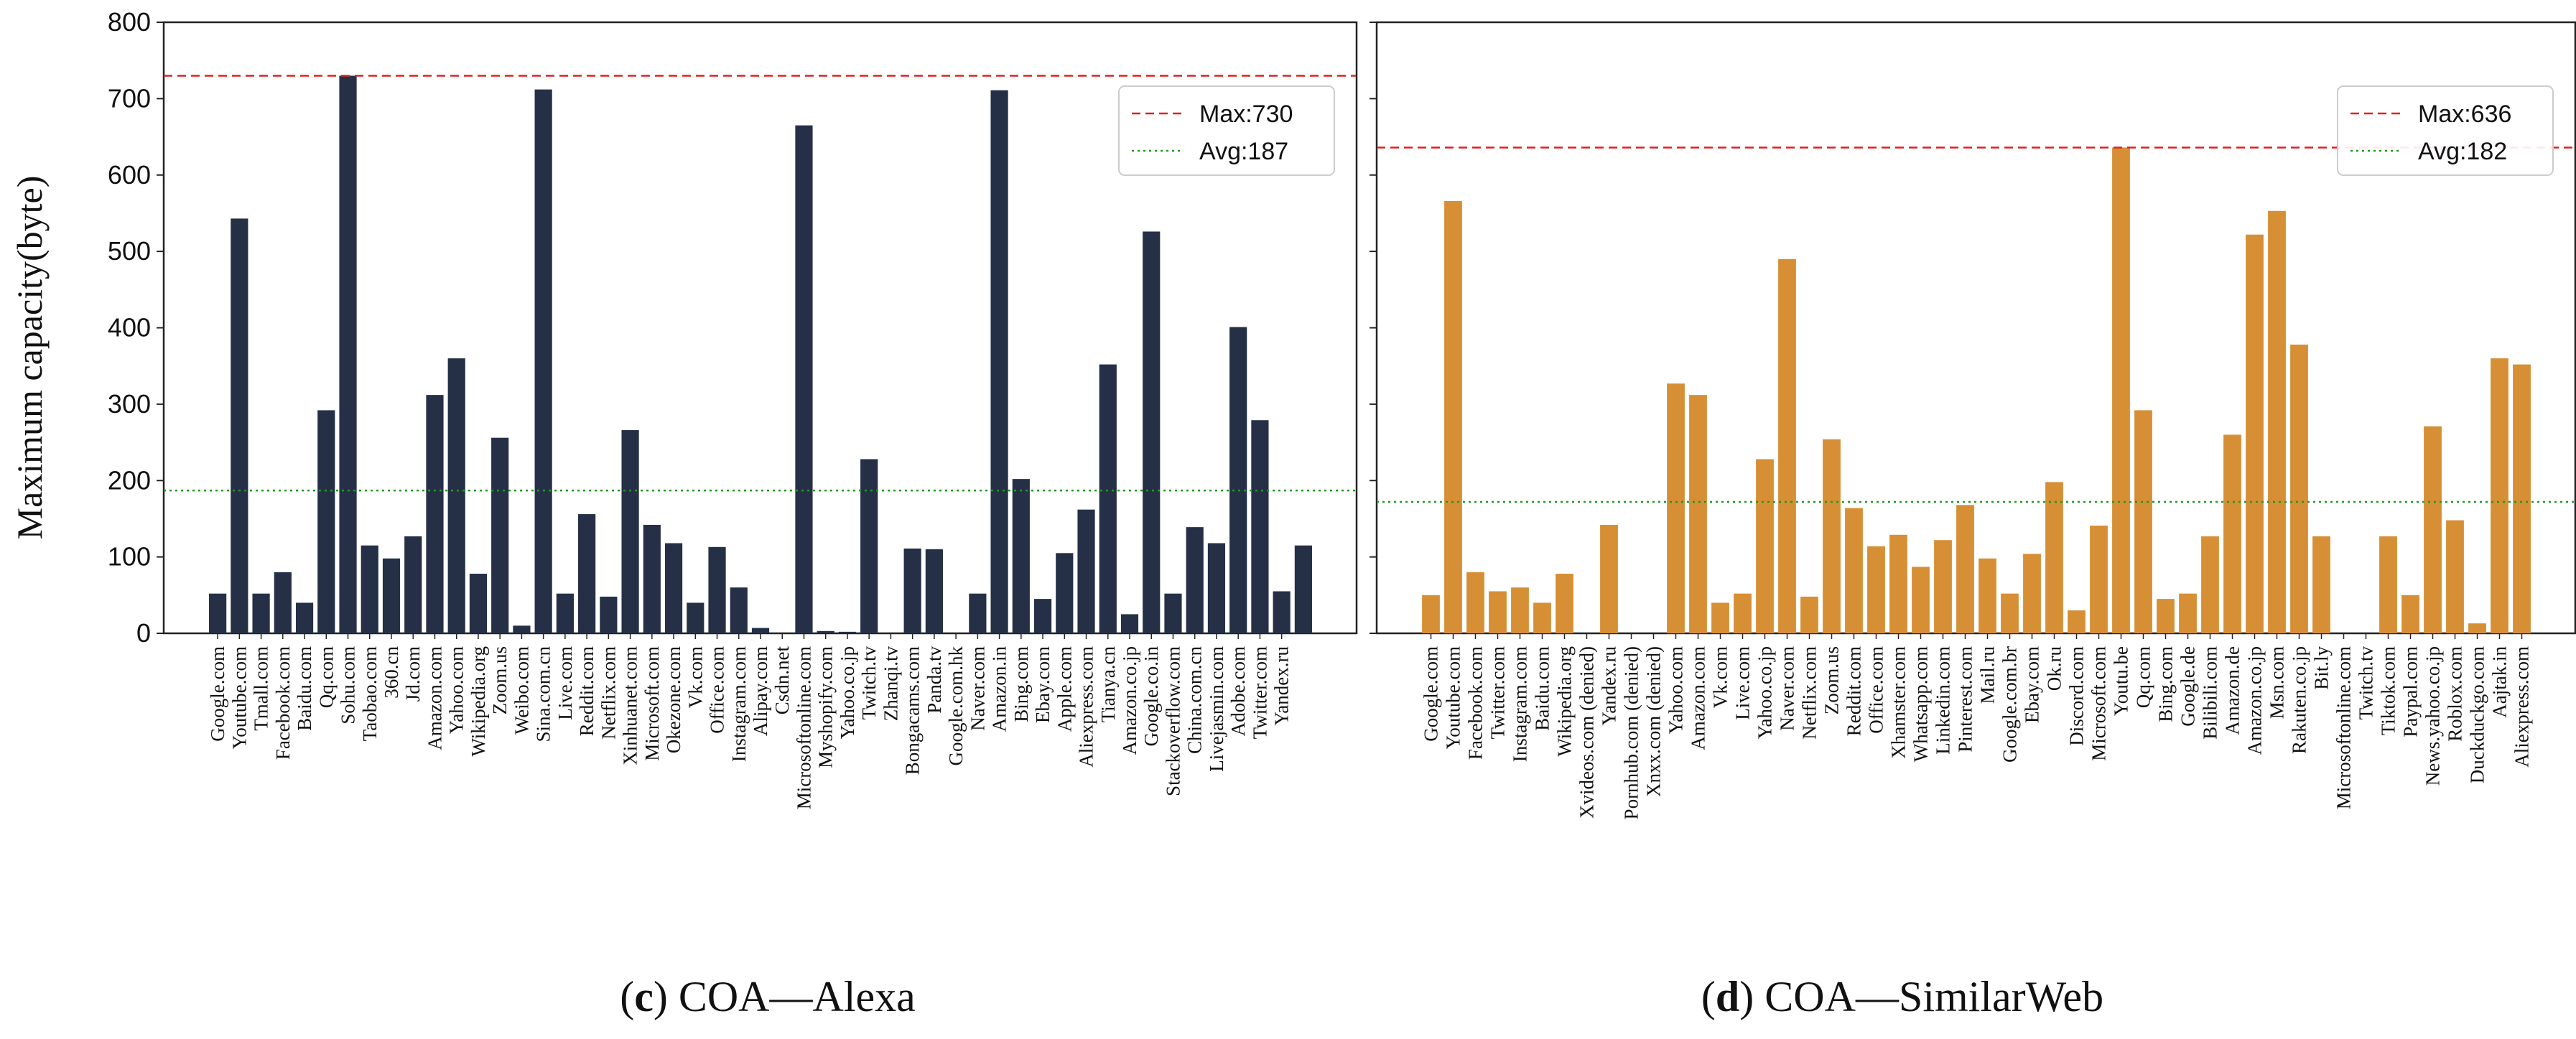 The image size is (2576, 1039). I want to click on alexa-xtick-label: Taobao.com, so click(370, 693).